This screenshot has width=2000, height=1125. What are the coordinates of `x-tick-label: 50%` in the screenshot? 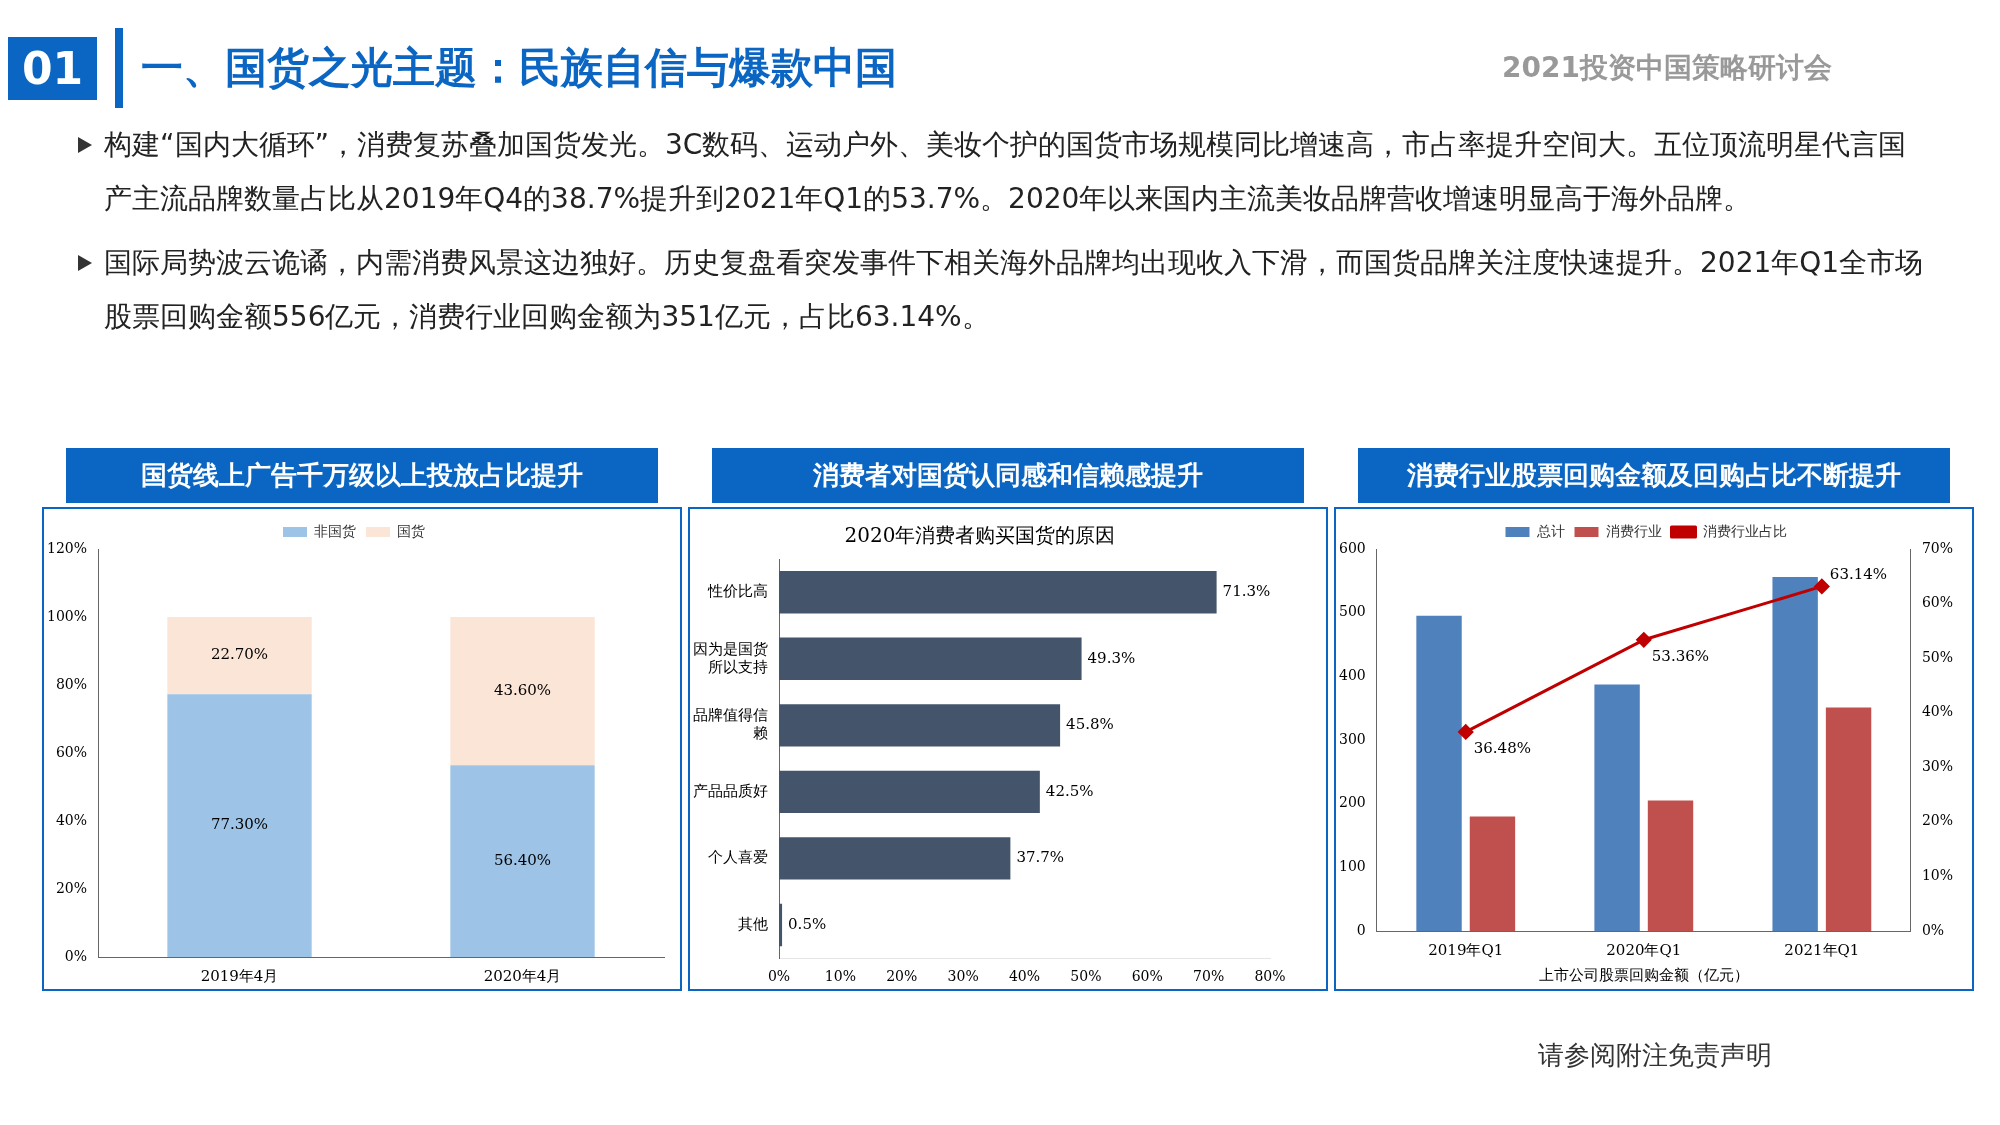 It's located at (1086, 976).